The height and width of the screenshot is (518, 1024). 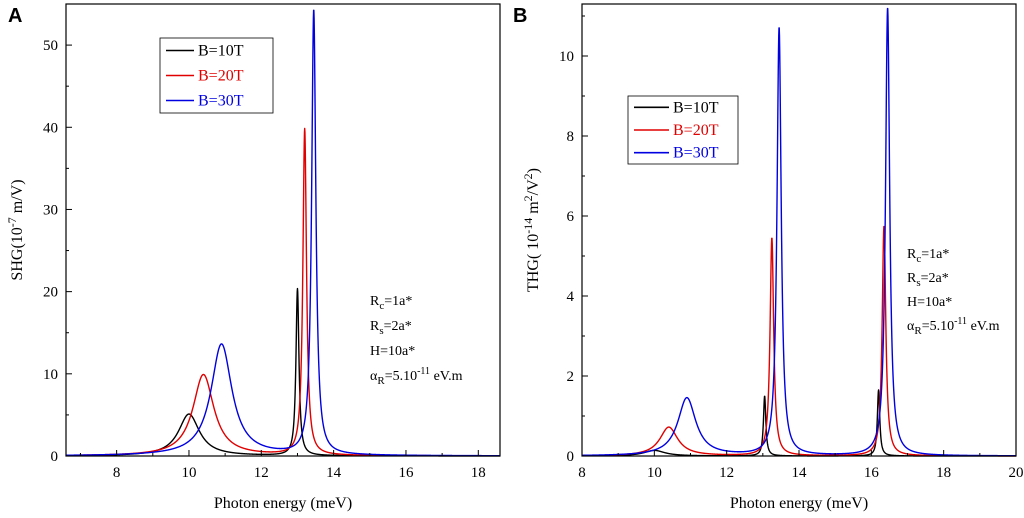 I want to click on y-tick-label: 50, so click(x=50, y=46).